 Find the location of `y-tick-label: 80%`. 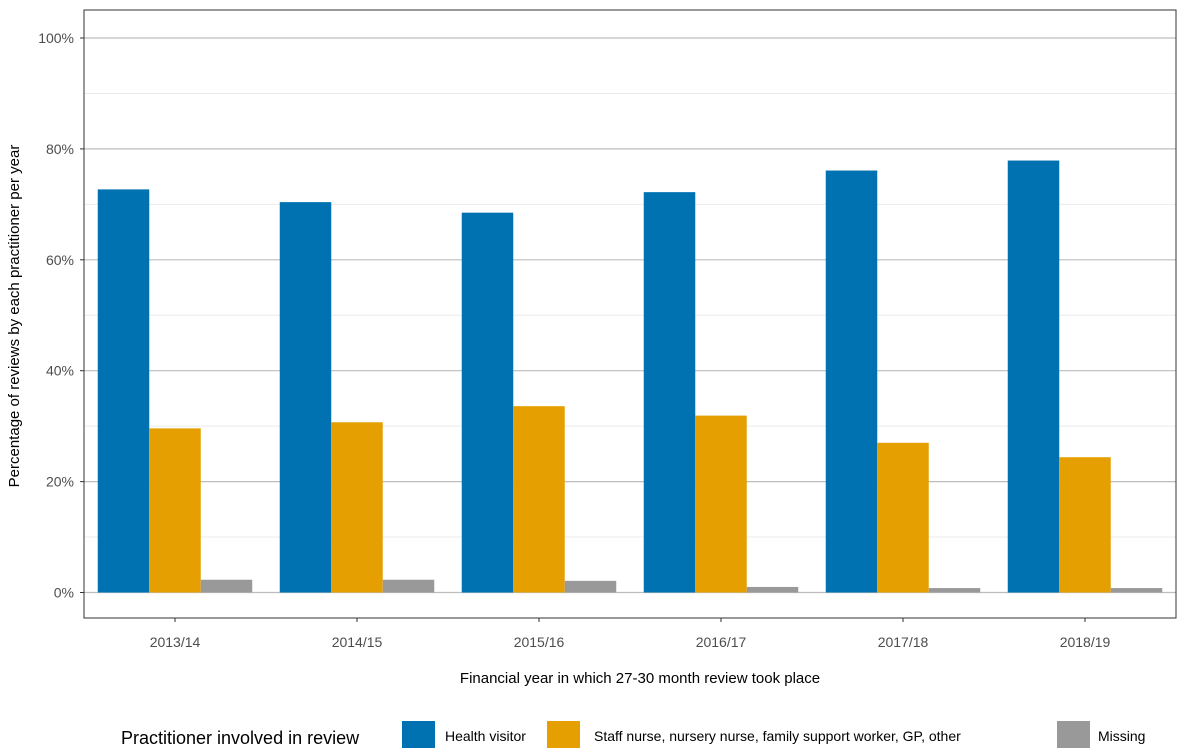

y-tick-label: 80% is located at coordinates (60, 149).